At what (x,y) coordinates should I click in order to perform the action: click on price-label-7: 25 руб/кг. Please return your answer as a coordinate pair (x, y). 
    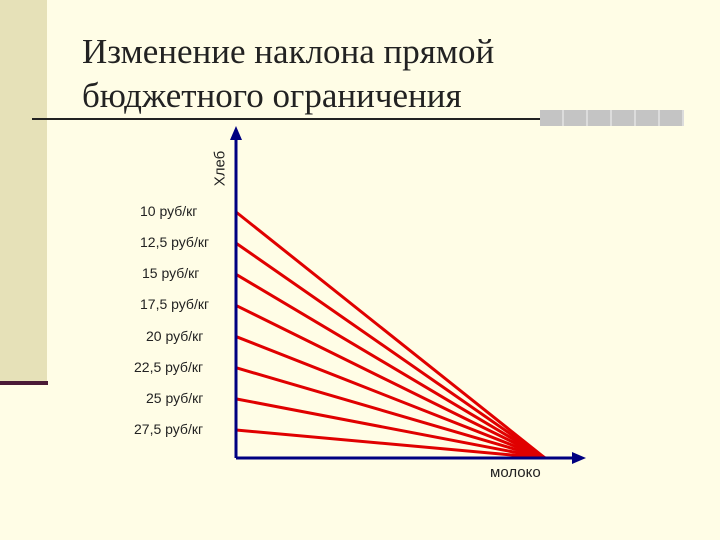
    Looking at the image, I should click on (175, 397).